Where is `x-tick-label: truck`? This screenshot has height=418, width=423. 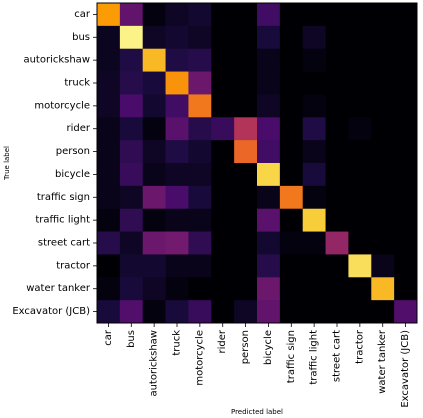 x-tick-label: truck is located at coordinates (177, 343).